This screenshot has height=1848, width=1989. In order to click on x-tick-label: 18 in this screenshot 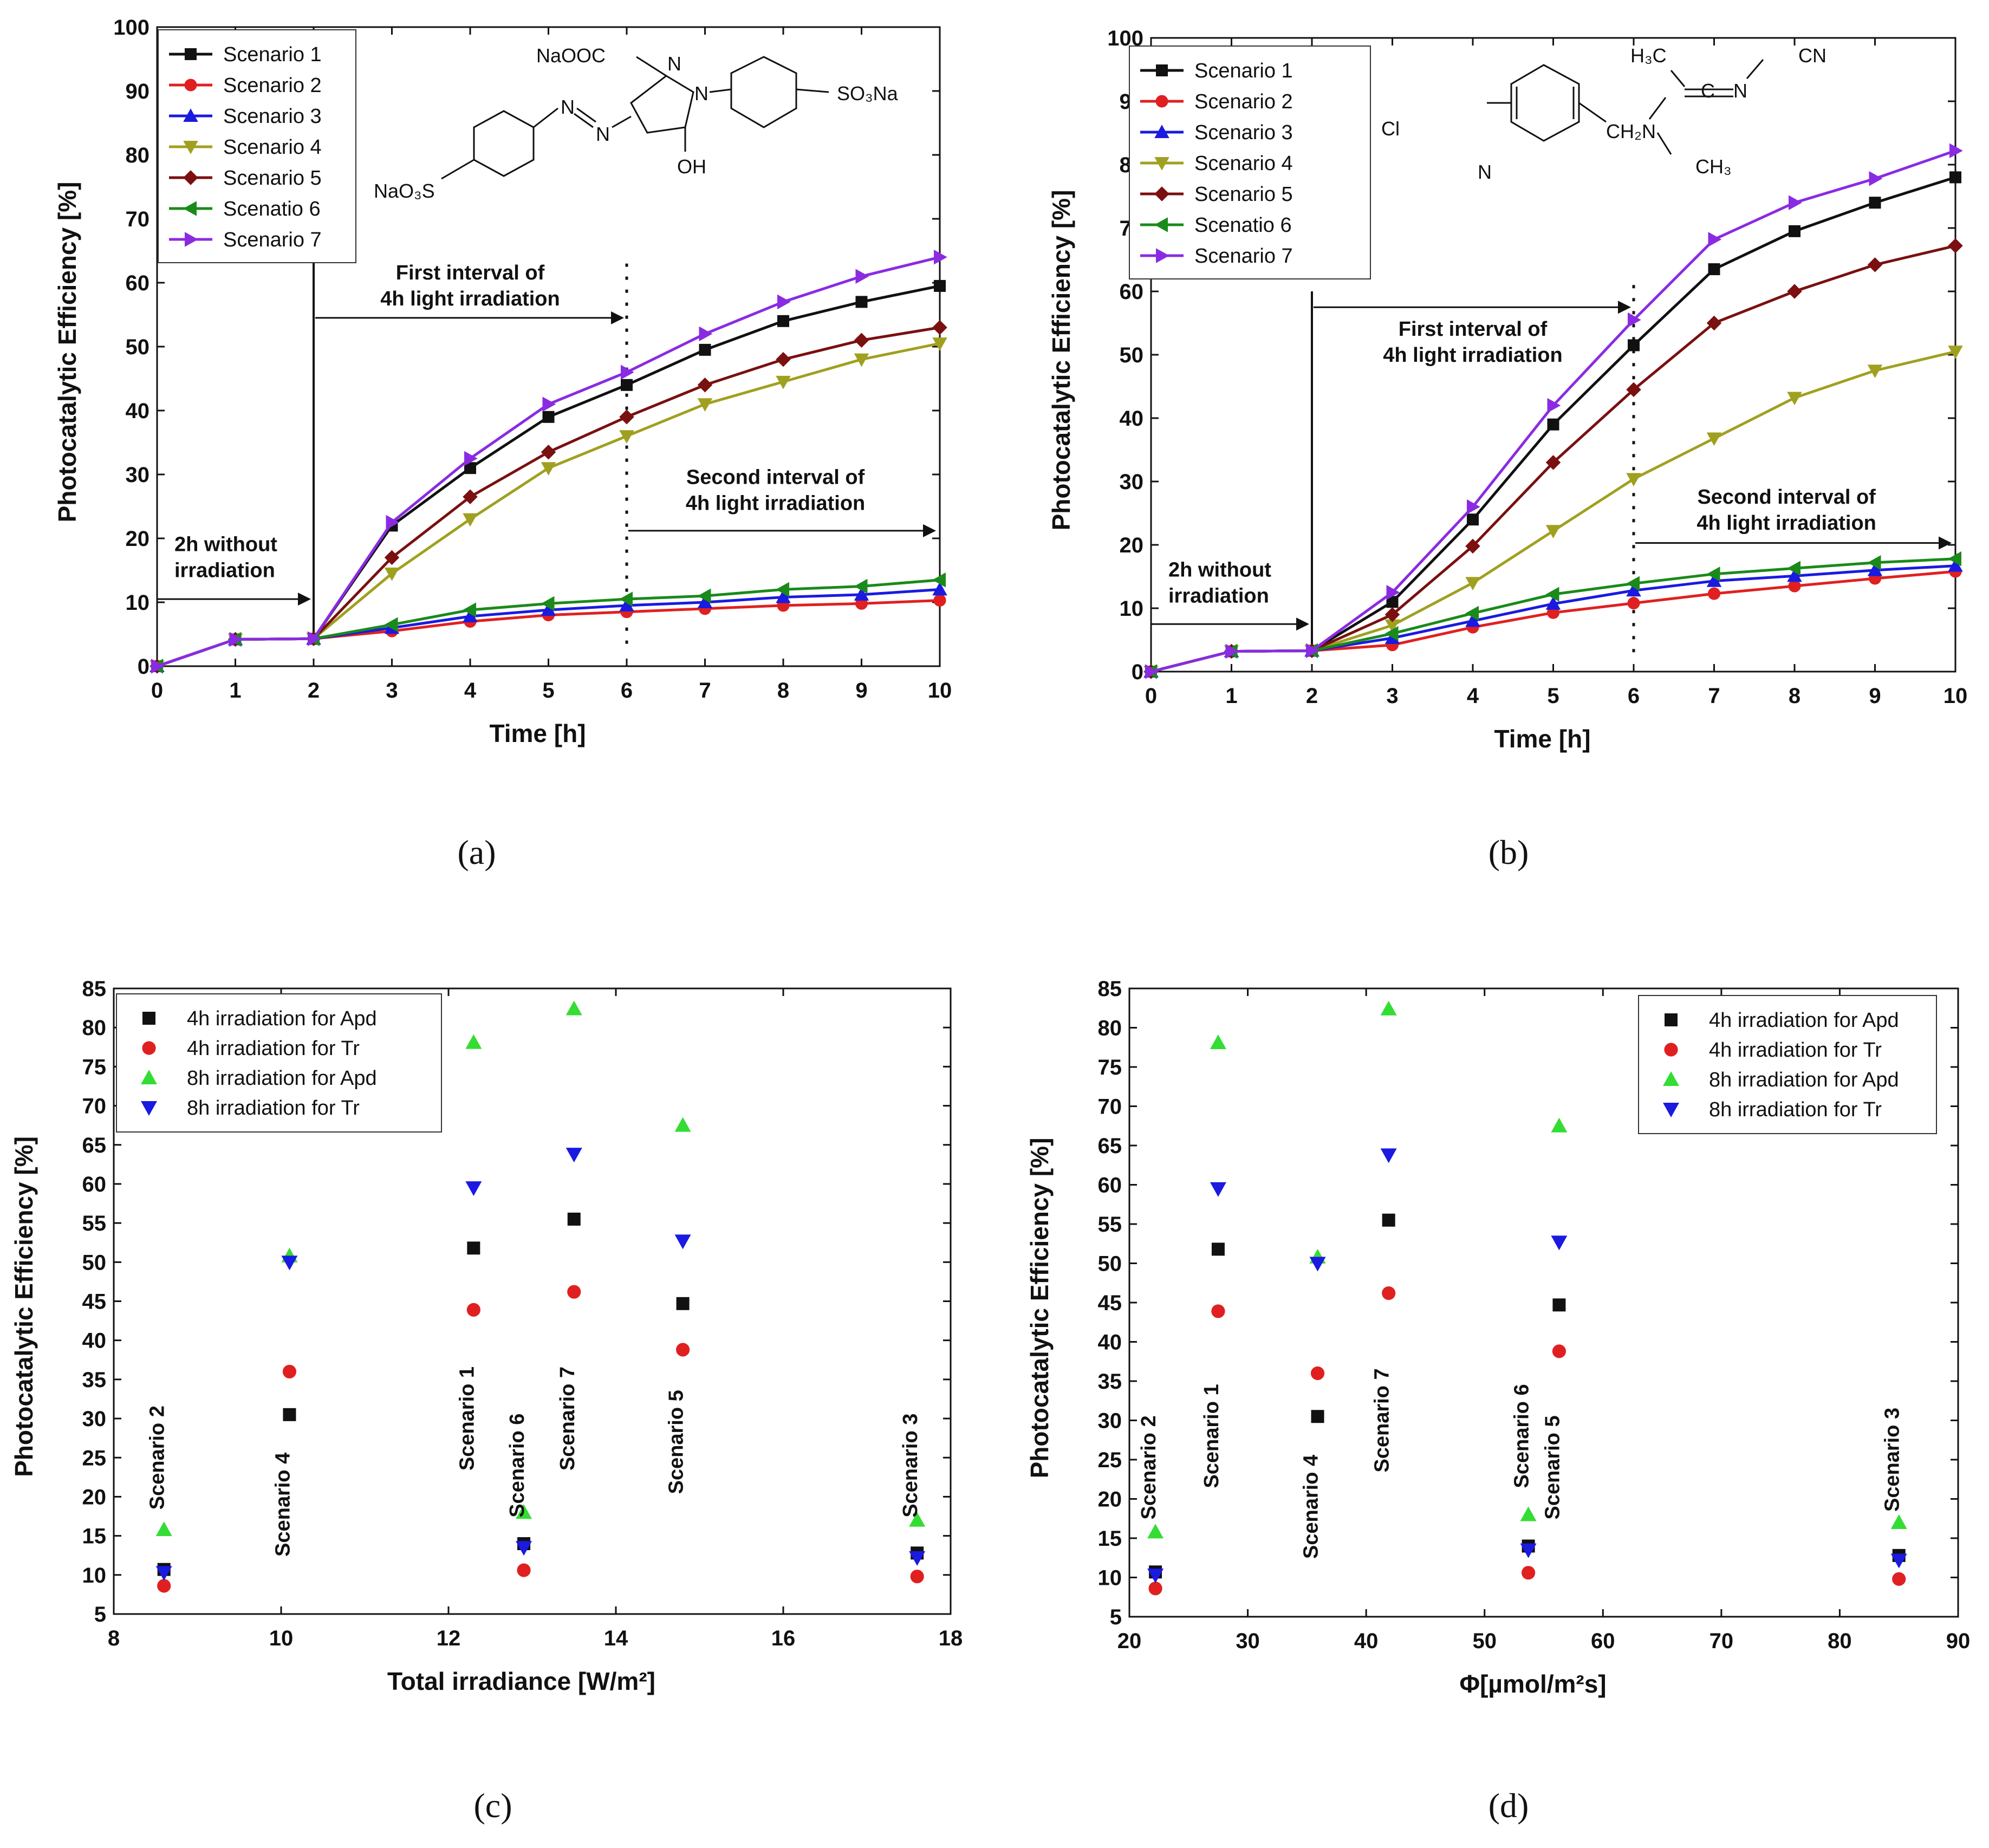, I will do `click(951, 1638)`.